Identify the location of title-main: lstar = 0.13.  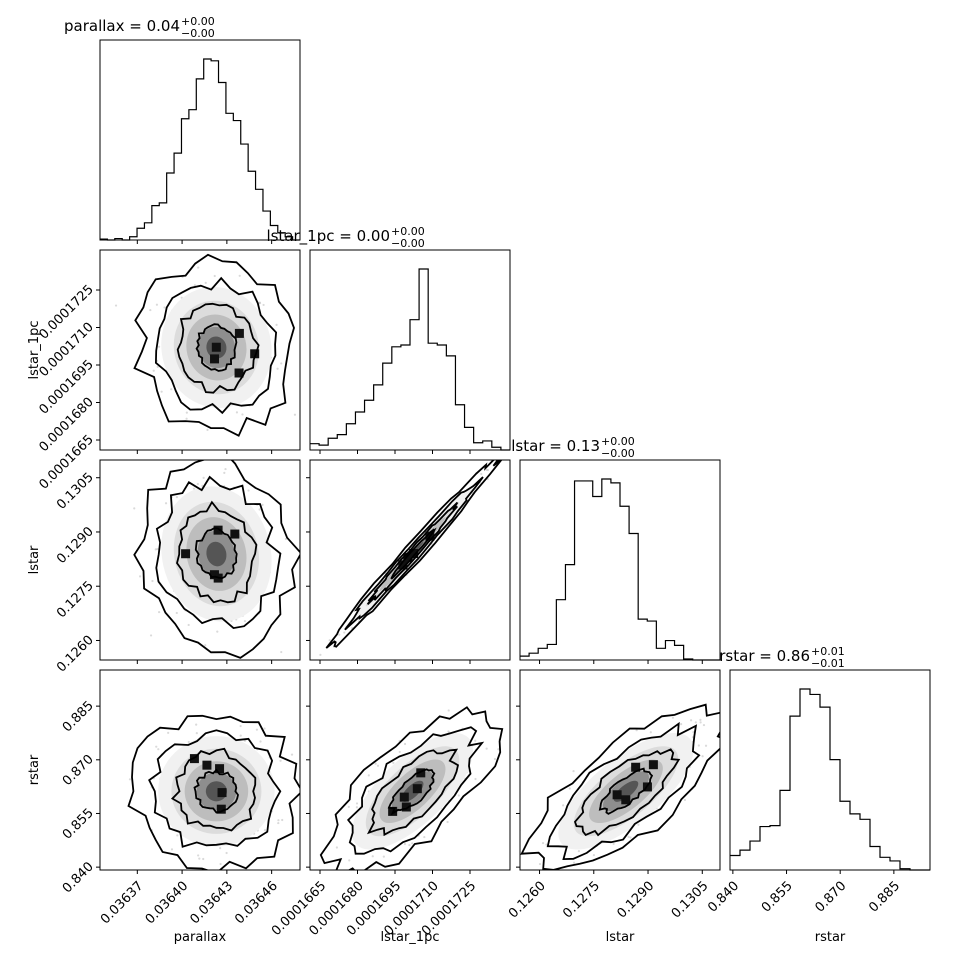
(555, 446).